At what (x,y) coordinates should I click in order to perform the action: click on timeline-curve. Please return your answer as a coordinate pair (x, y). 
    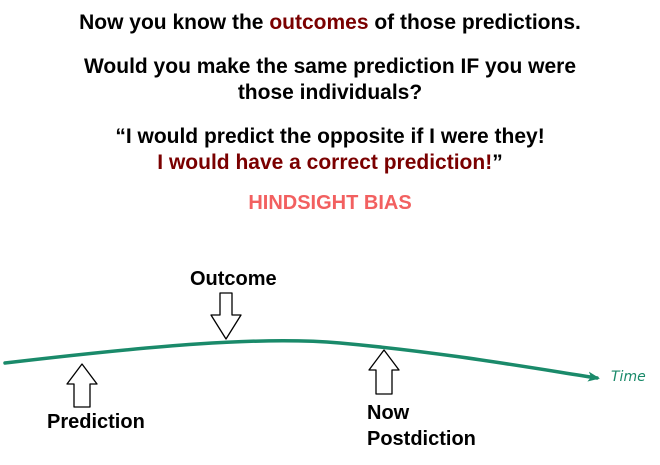
    Looking at the image, I should click on (301, 360).